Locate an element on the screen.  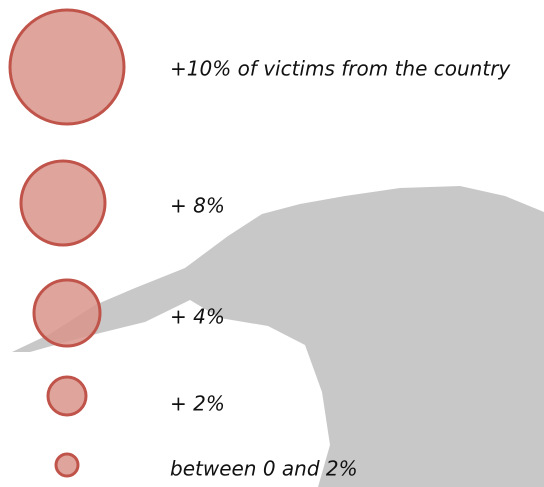
legend-label: + 4% is located at coordinates (197, 317).